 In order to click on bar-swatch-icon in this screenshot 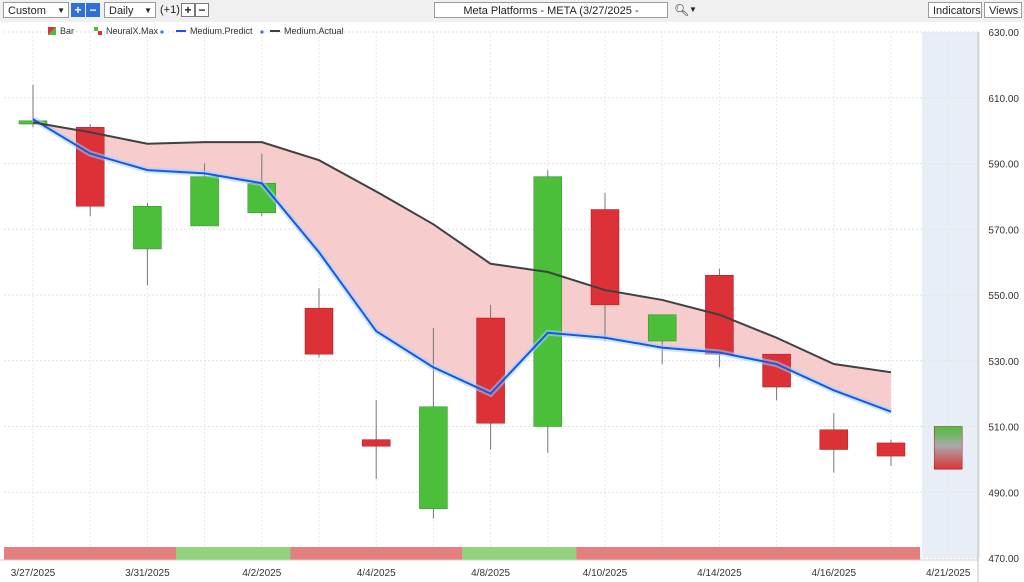, I will do `click(52, 31)`.